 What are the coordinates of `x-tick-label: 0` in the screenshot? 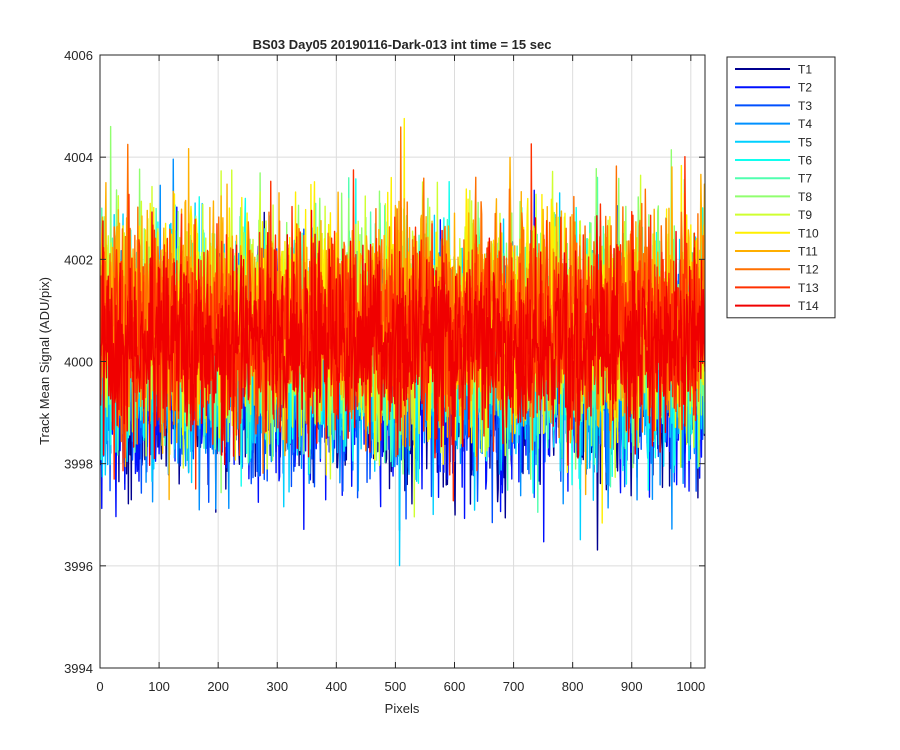 It's located at (99, 686).